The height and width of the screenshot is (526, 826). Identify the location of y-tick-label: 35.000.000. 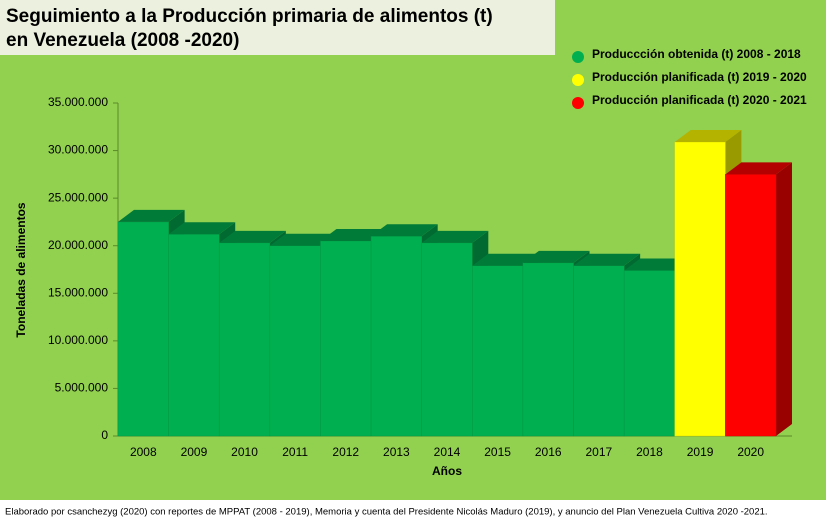
(78, 102).